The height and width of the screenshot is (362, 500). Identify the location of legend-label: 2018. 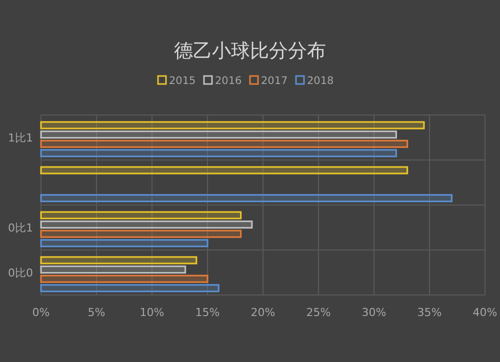
(320, 81).